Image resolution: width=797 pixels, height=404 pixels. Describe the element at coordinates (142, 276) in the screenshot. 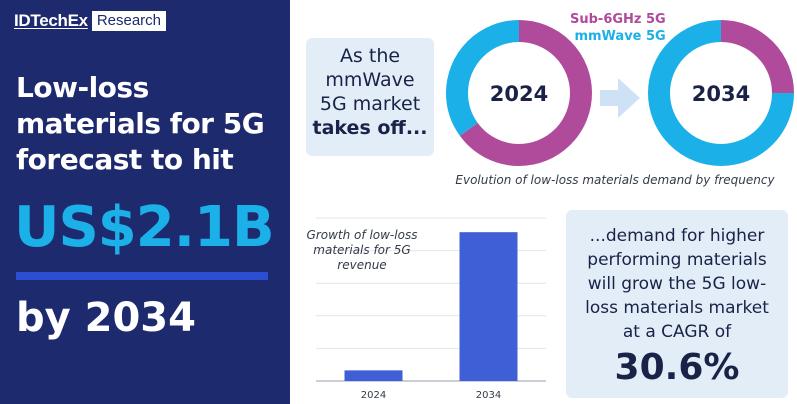

I see `headline-divider` at that location.